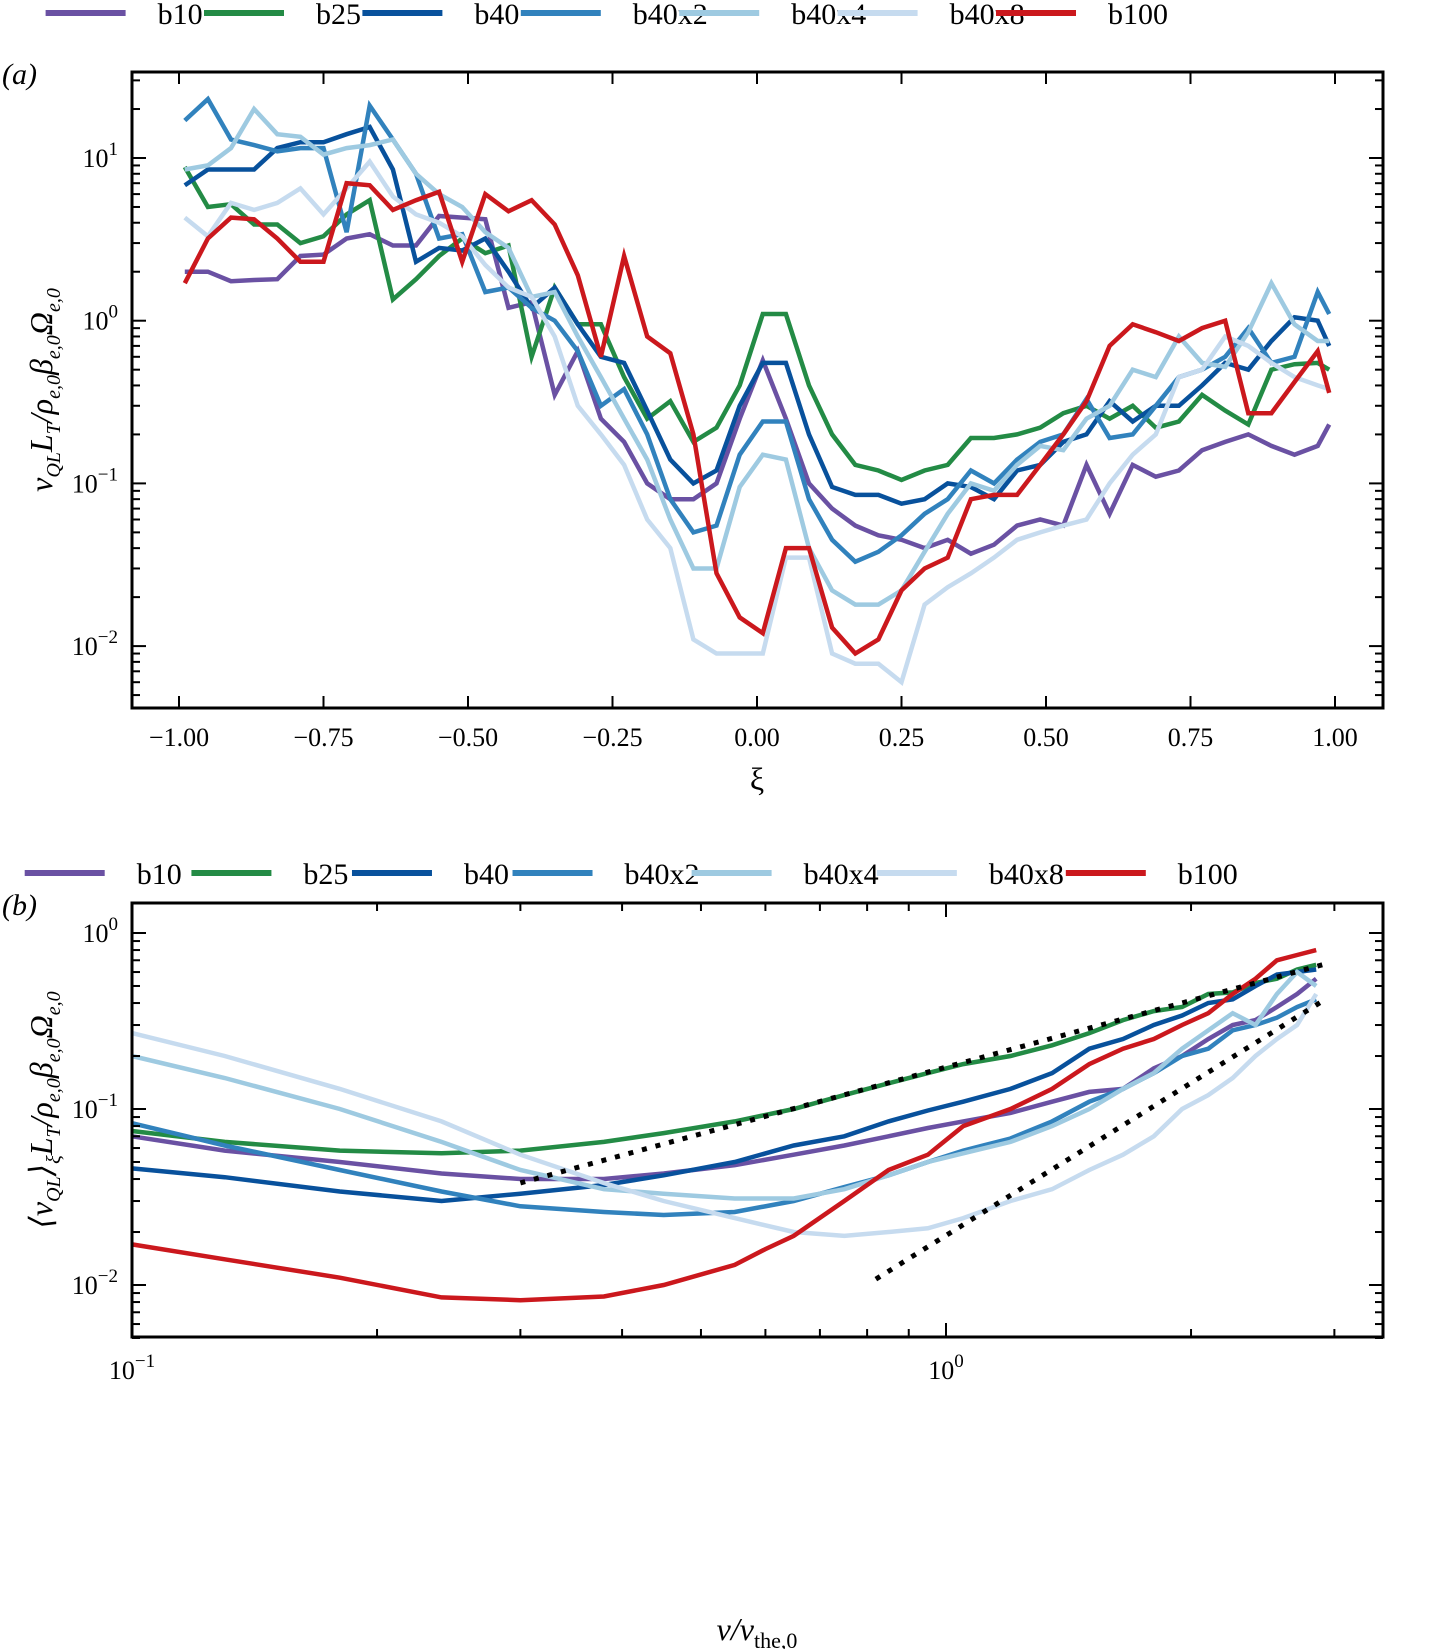 The height and width of the screenshot is (1649, 1450). Describe the element at coordinates (95, 481) in the screenshot. I see `y-tick-label-a: 10⁻¹` at that location.